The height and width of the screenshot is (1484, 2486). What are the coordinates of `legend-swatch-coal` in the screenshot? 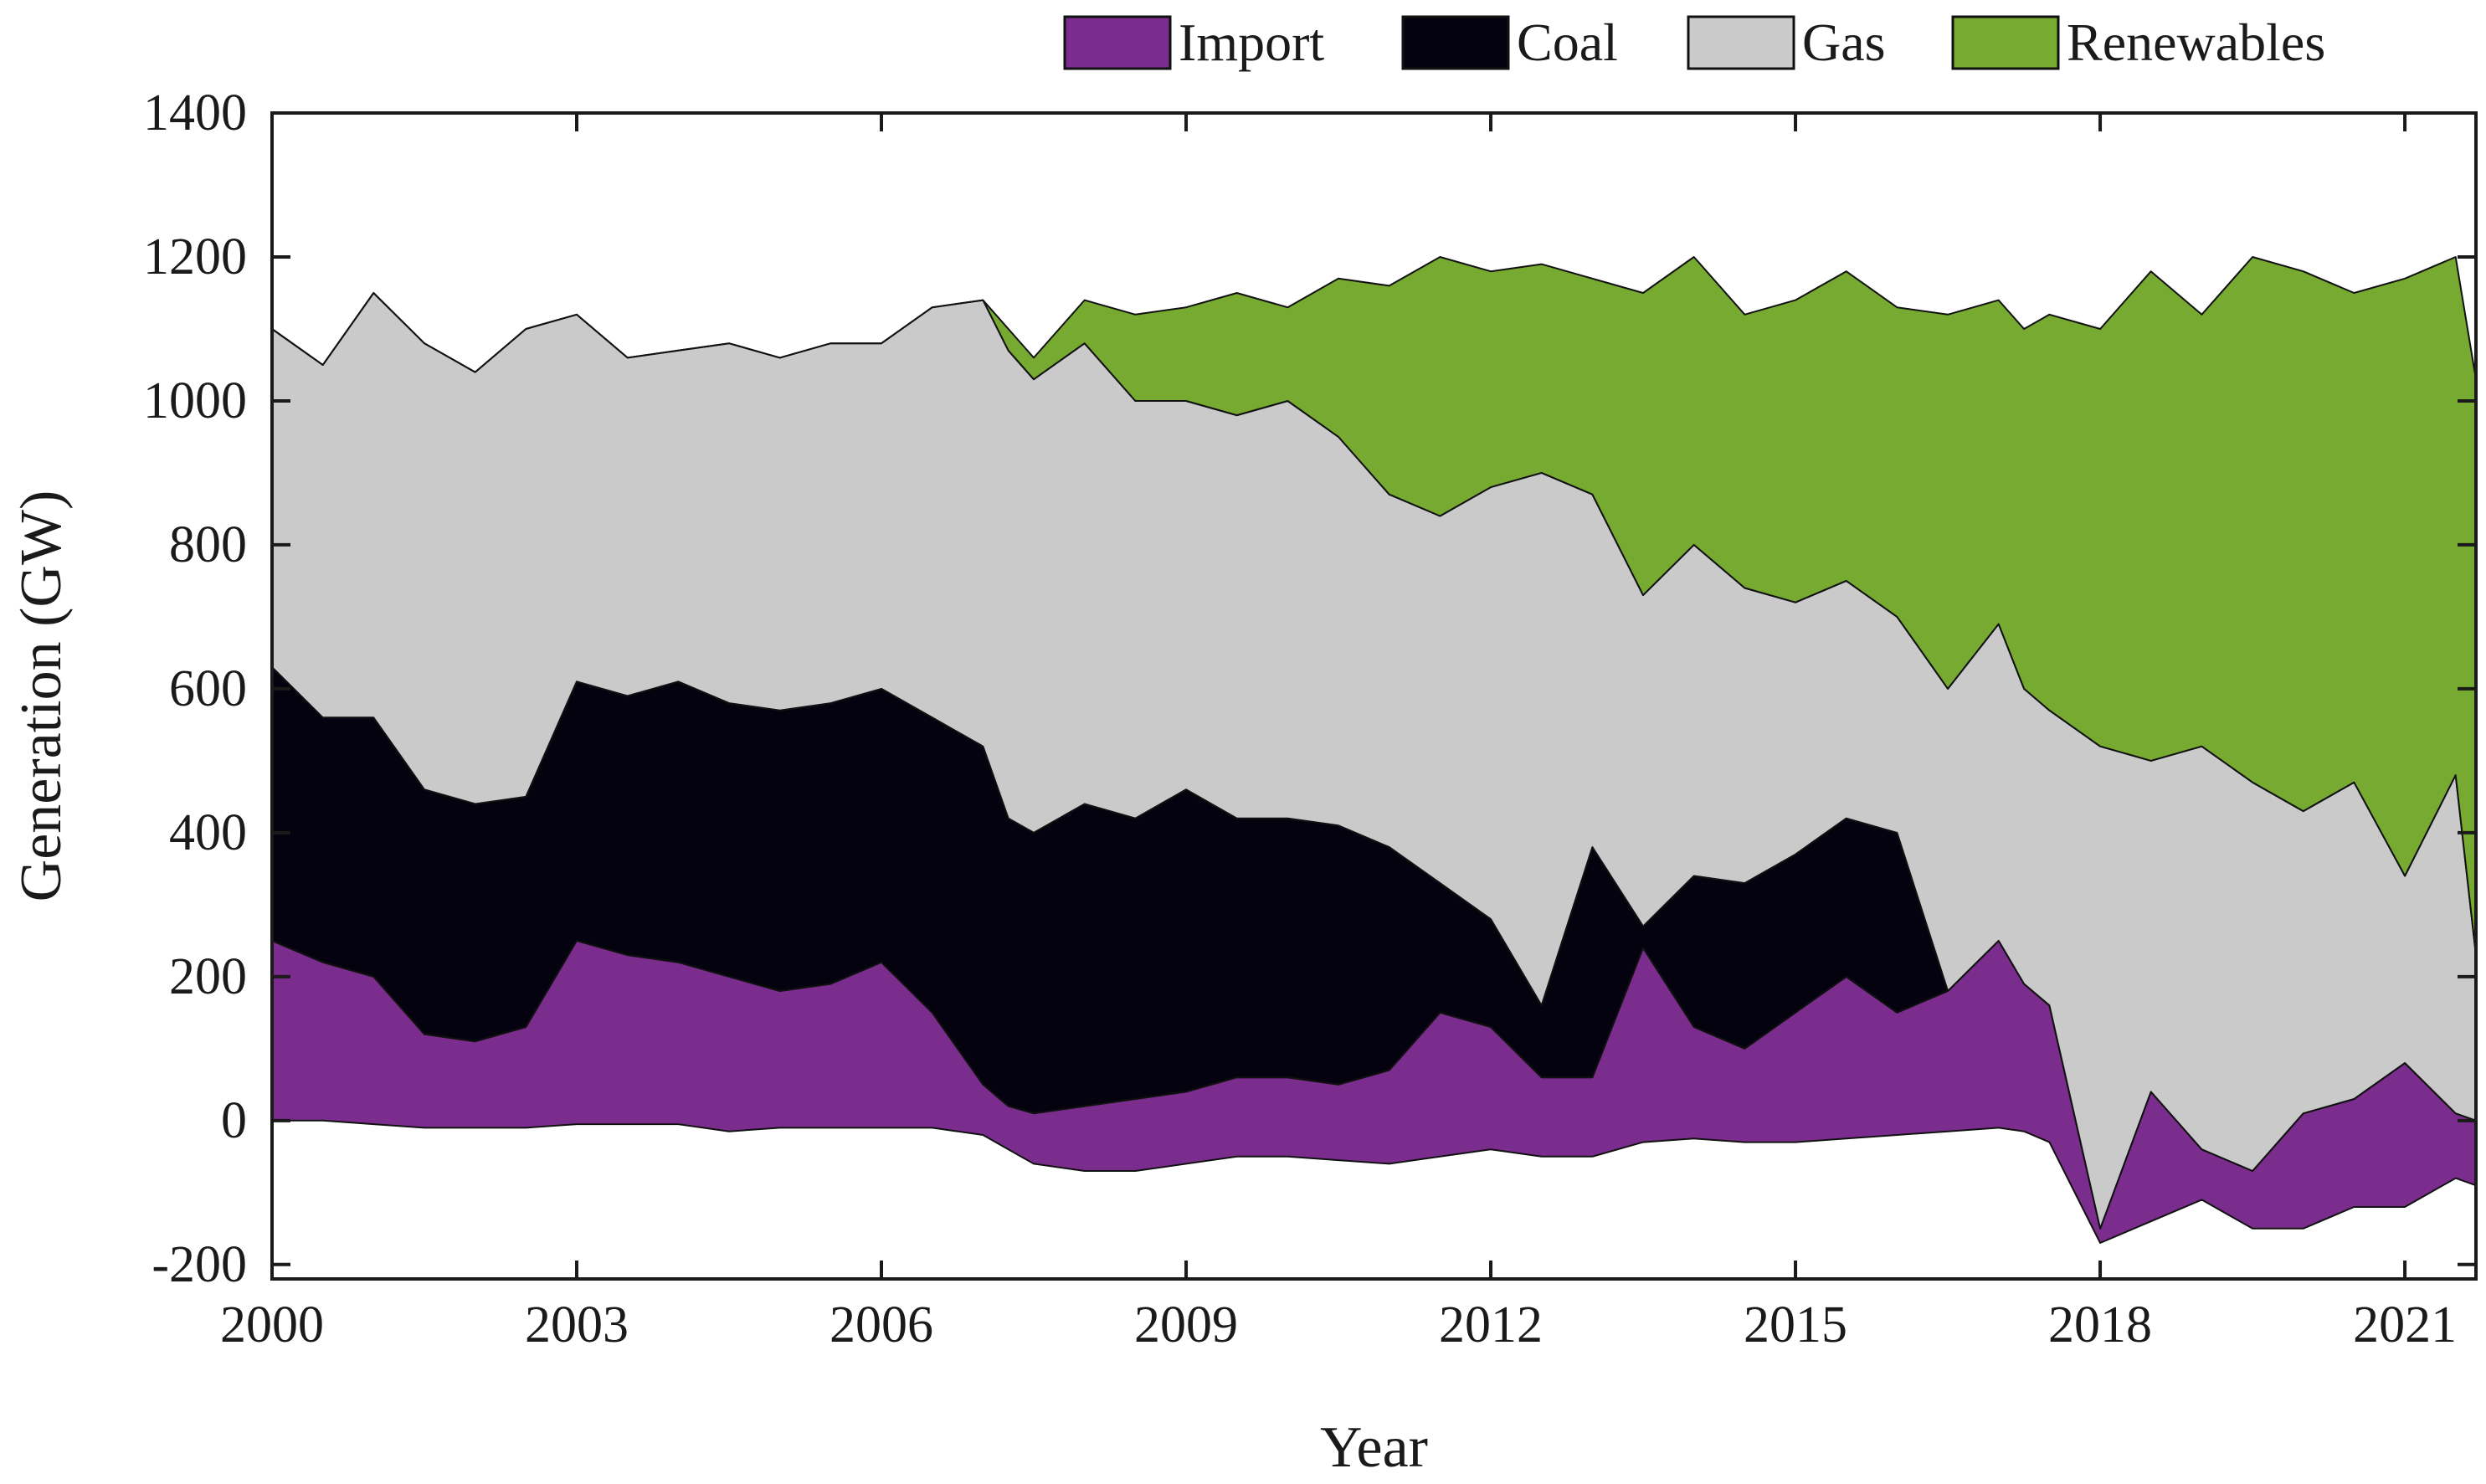 It's located at (1455, 43).